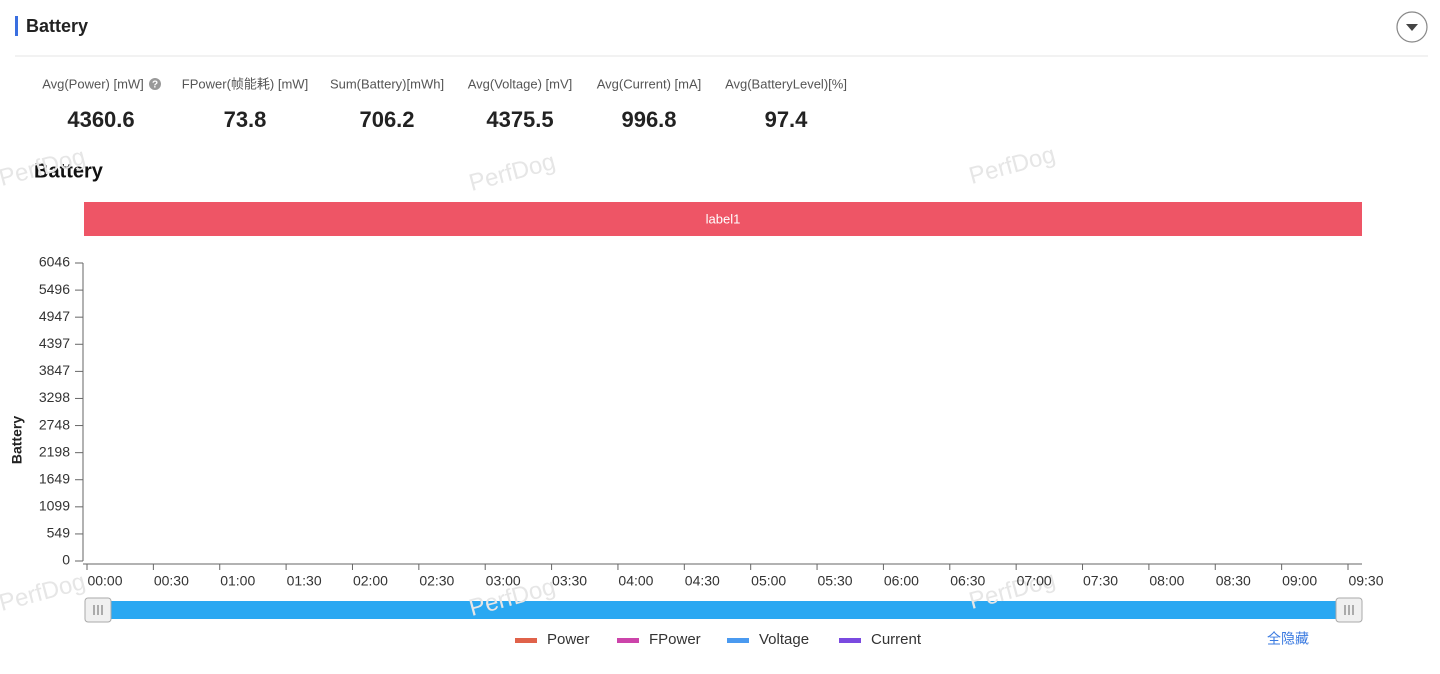 This screenshot has width=1440, height=674. Describe the element at coordinates (54, 506) in the screenshot. I see `y-tick-label: 1099` at that location.